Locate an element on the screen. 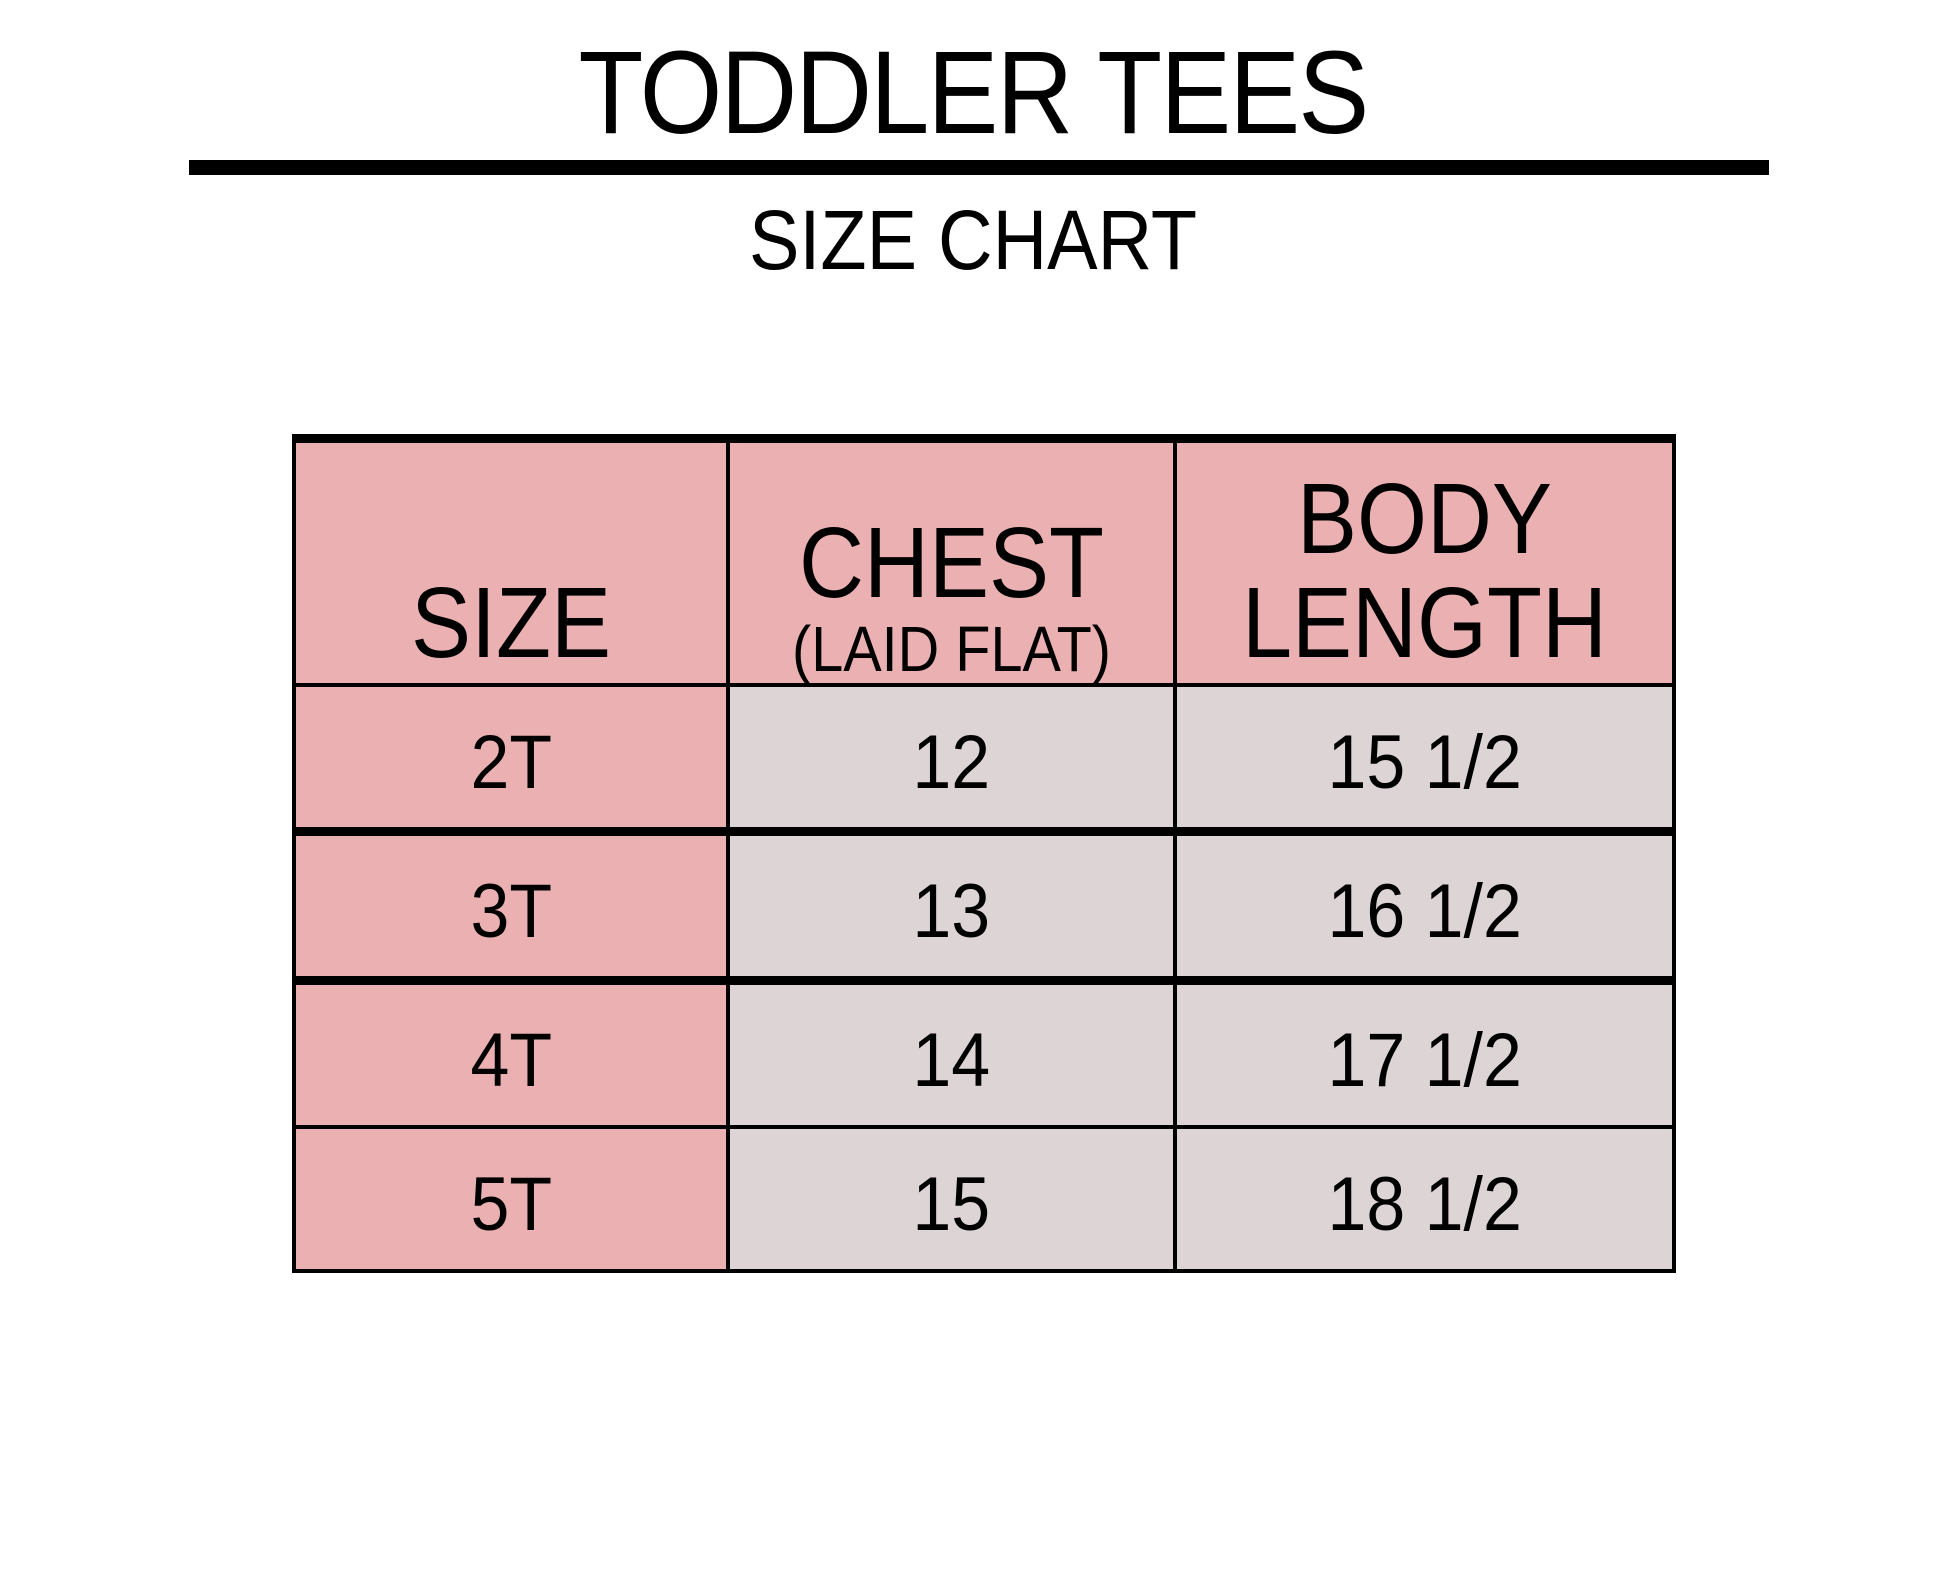  table-row: 3T 13 16 1/2 is located at coordinates (984, 905).